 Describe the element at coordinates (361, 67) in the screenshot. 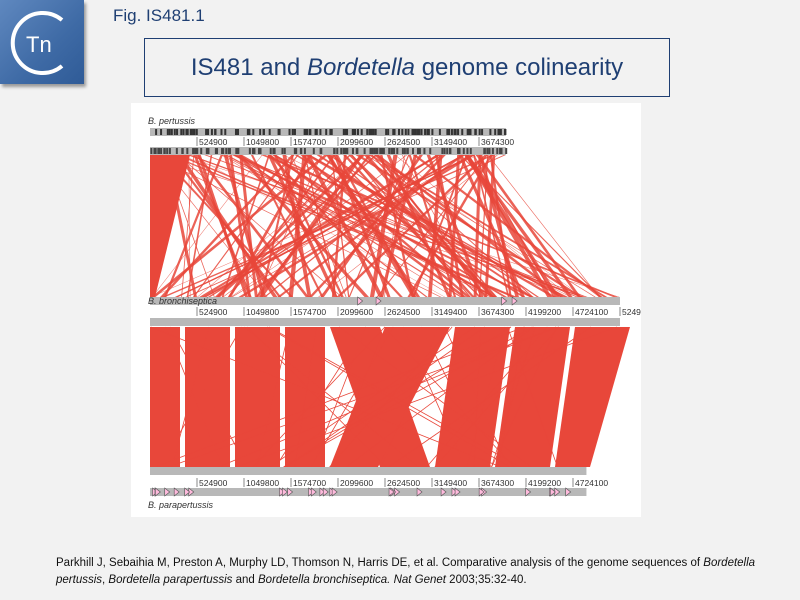

I see `title-bordetella: Bordetella` at that location.